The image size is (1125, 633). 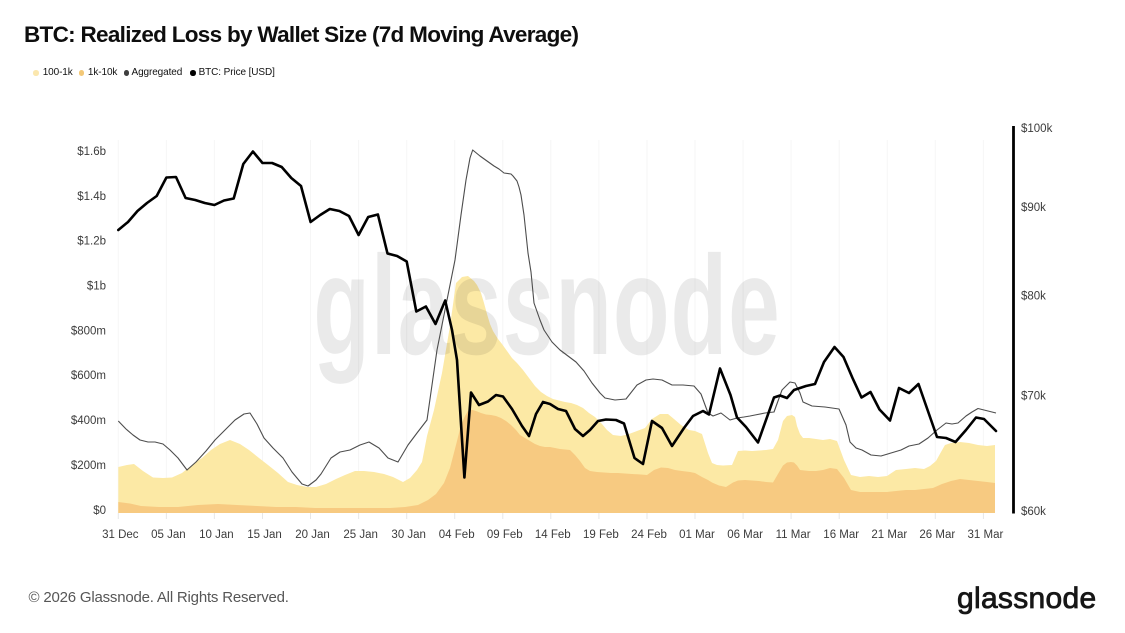 I want to click on svg-text: 31 Mar, so click(x=986, y=535).